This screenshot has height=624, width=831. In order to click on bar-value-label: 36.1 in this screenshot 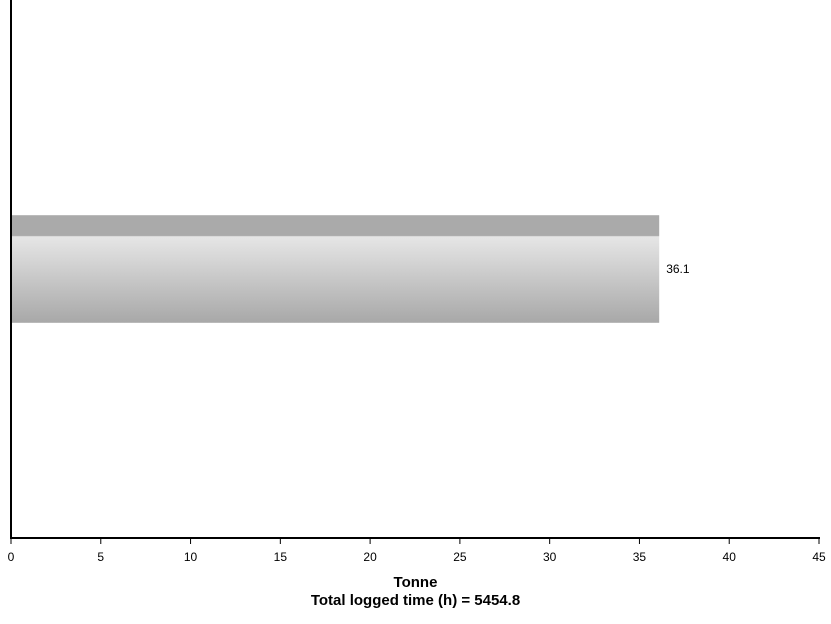, I will do `click(678, 269)`.